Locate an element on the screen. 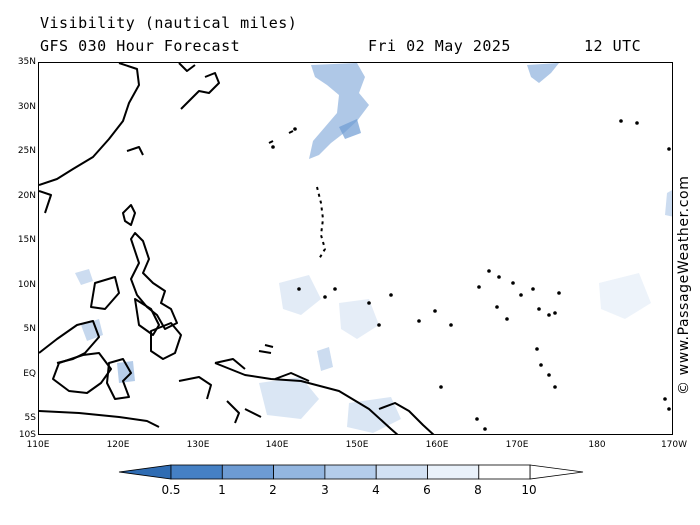 This screenshot has height=525, width=700. lat-label: 10N is located at coordinates (26, 285).